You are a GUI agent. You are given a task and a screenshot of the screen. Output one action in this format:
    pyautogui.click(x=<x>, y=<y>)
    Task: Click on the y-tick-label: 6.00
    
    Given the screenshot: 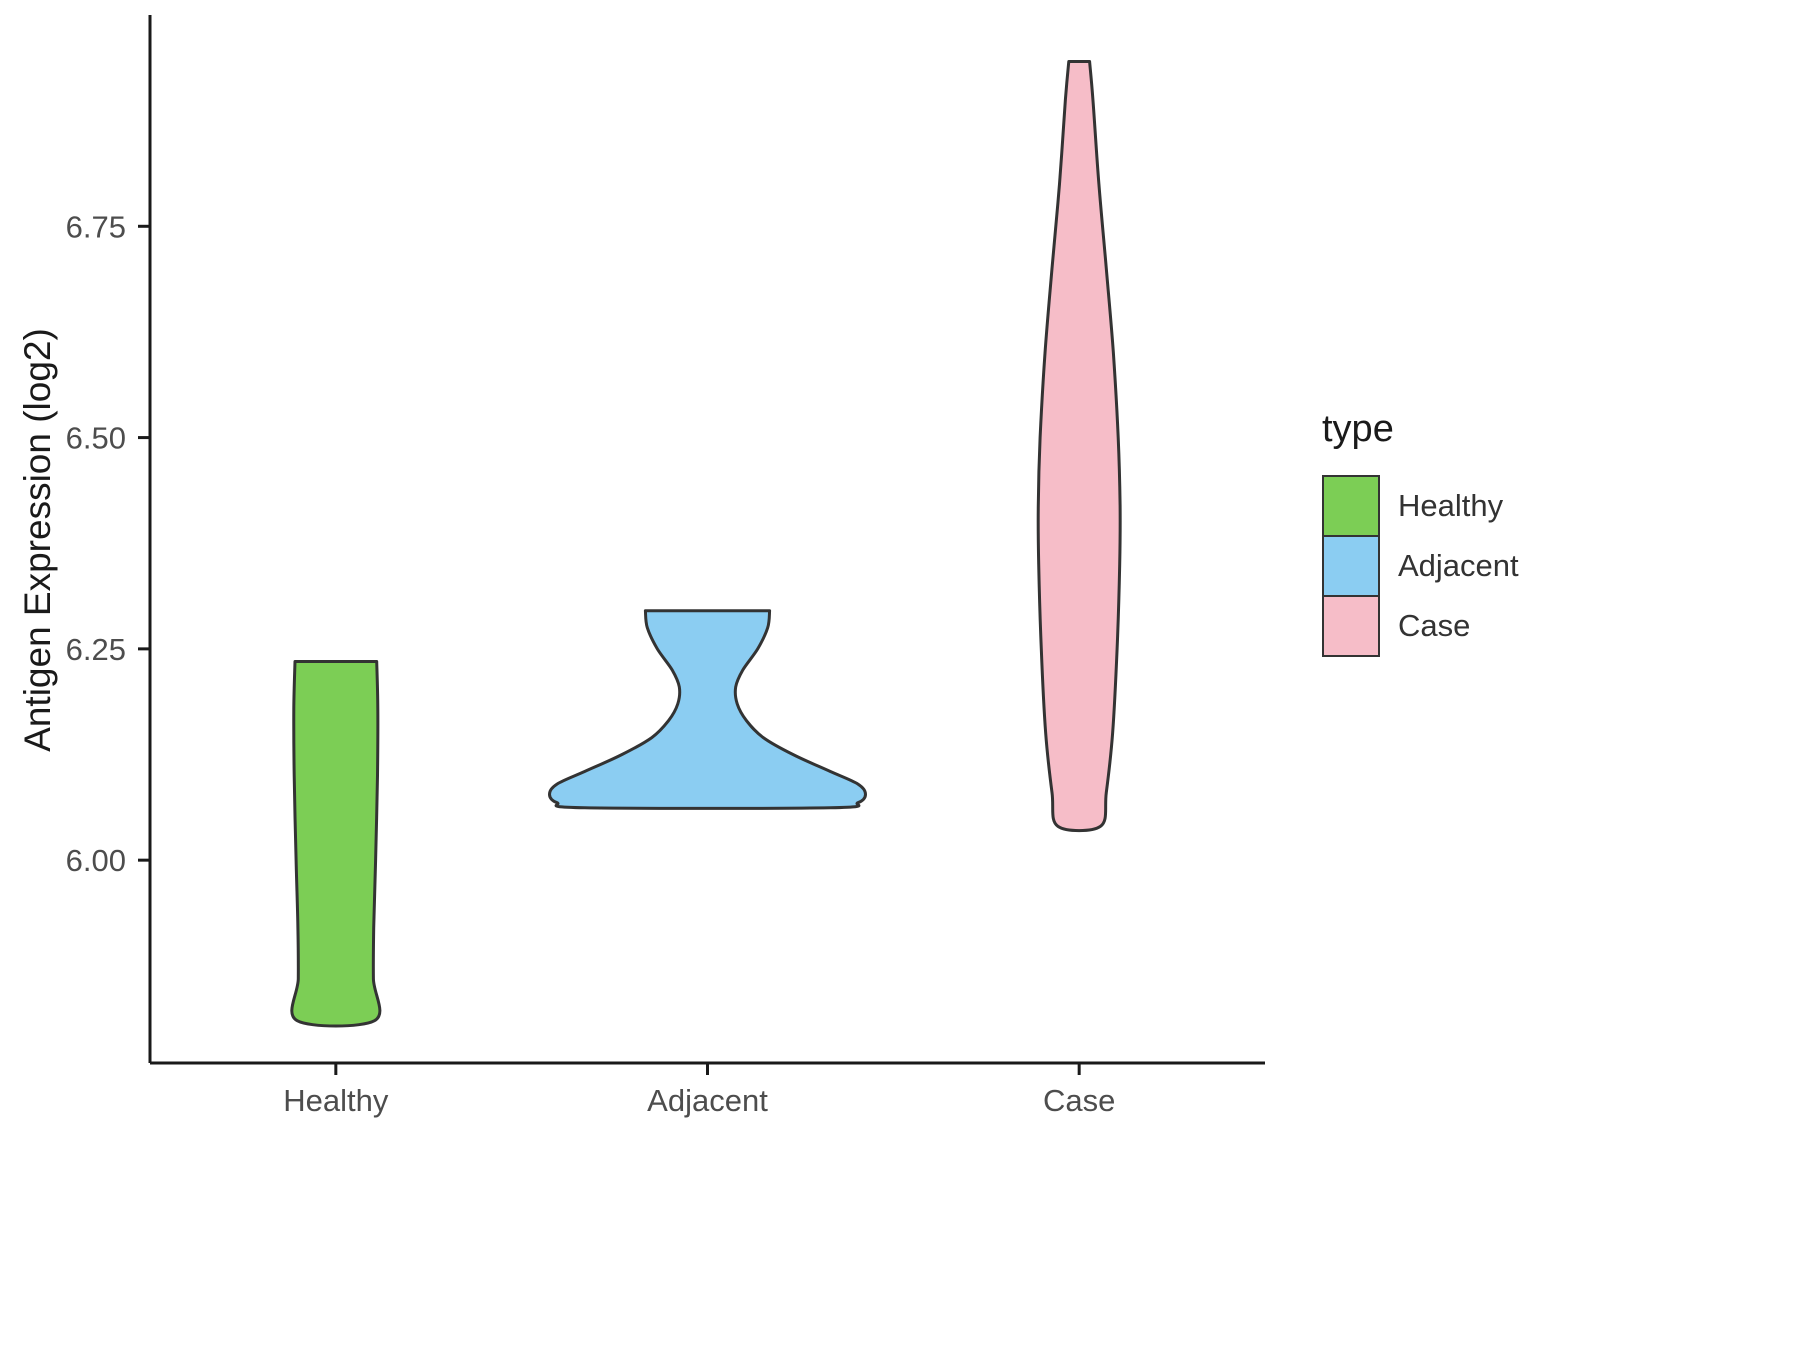 What is the action you would take?
    pyautogui.click(x=96, y=860)
    